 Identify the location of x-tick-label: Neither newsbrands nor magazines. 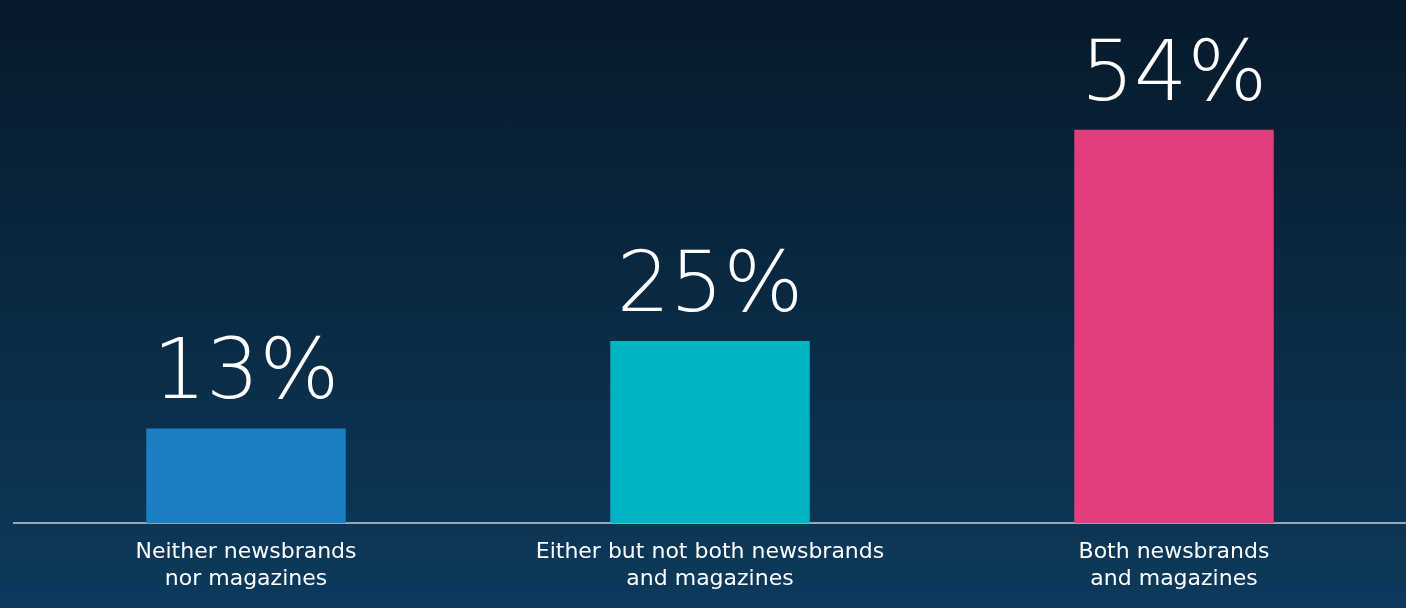
(246, 564).